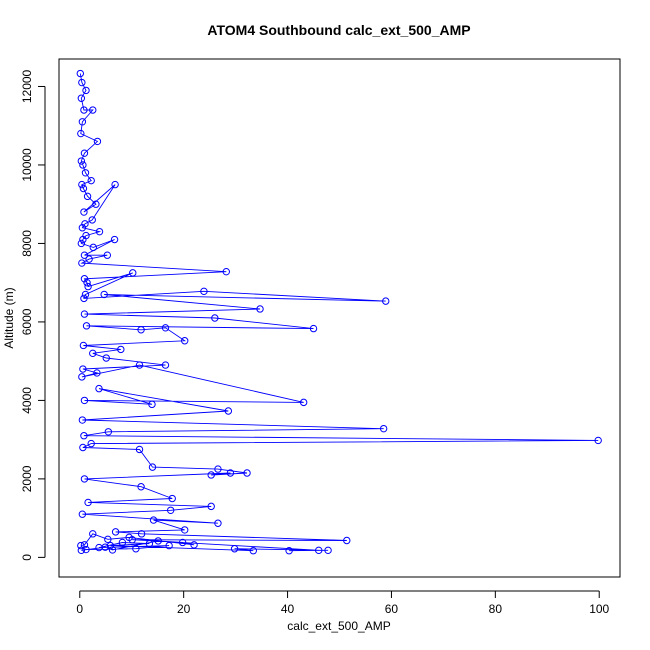 The width and height of the screenshot is (650, 650). I want to click on y-tick-label: 4000, so click(27, 400).